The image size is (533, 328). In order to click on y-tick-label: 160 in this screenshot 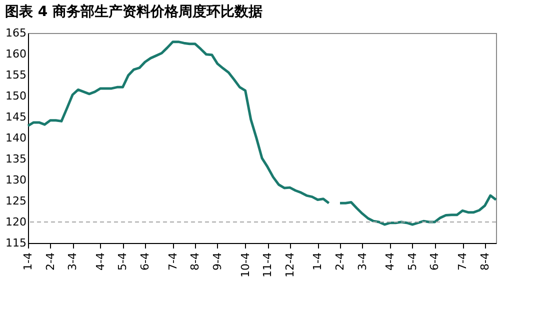, I will do `click(16, 54)`.